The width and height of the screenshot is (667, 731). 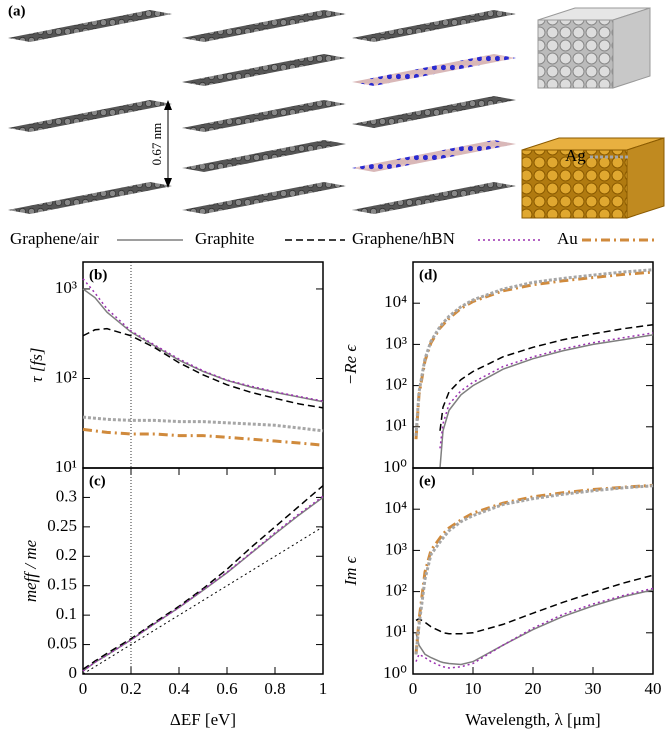 I want to click on legend-label: Graphene/air, so click(x=54, y=238).